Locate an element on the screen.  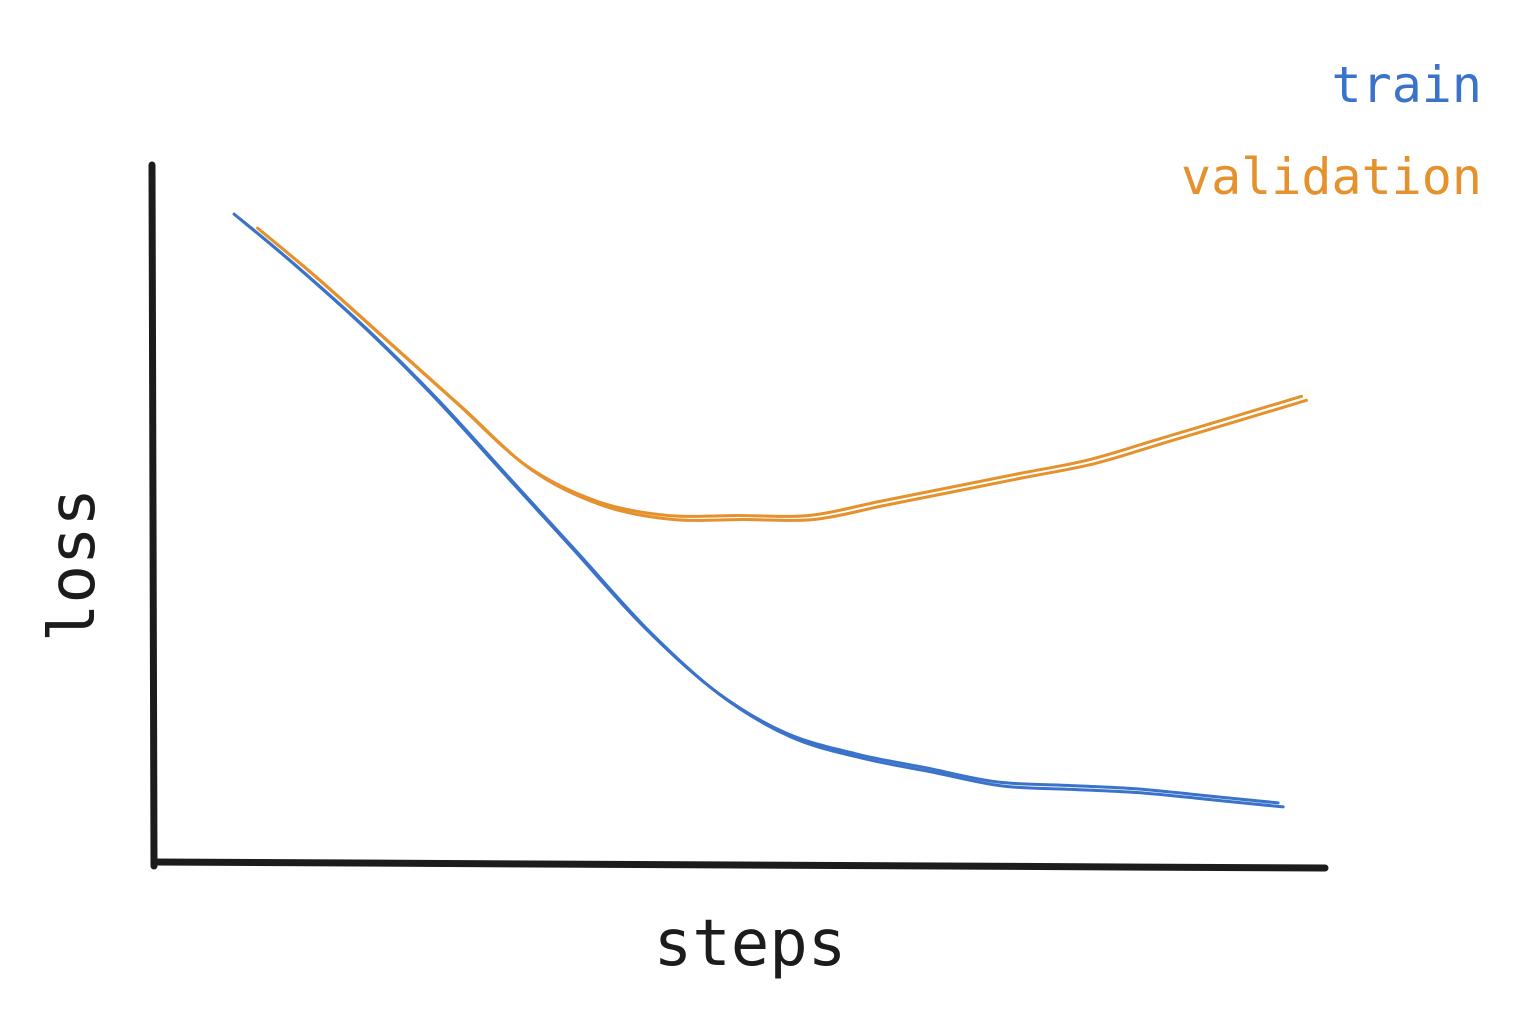
x-axis-label: steps is located at coordinates (750, 944).